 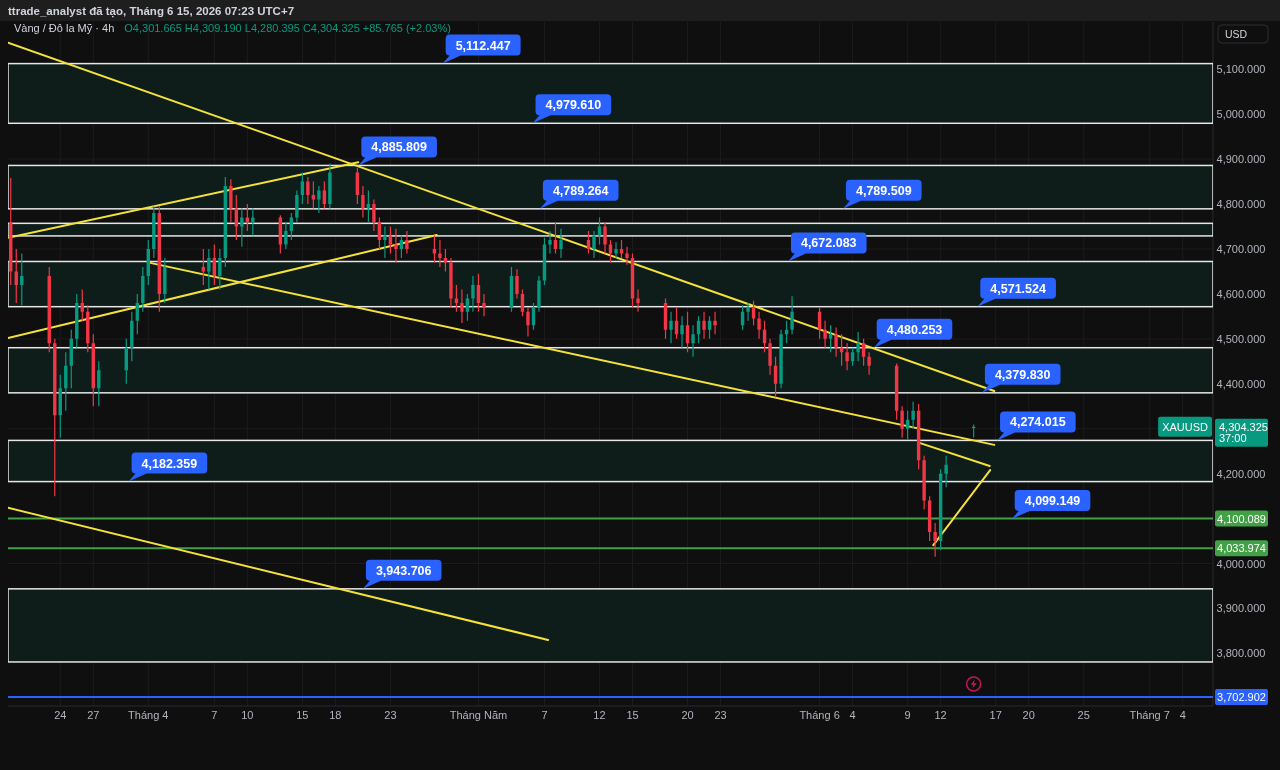 What do you see at coordinates (403, 570) in the screenshot?
I see `annotation: 3,943.706` at bounding box center [403, 570].